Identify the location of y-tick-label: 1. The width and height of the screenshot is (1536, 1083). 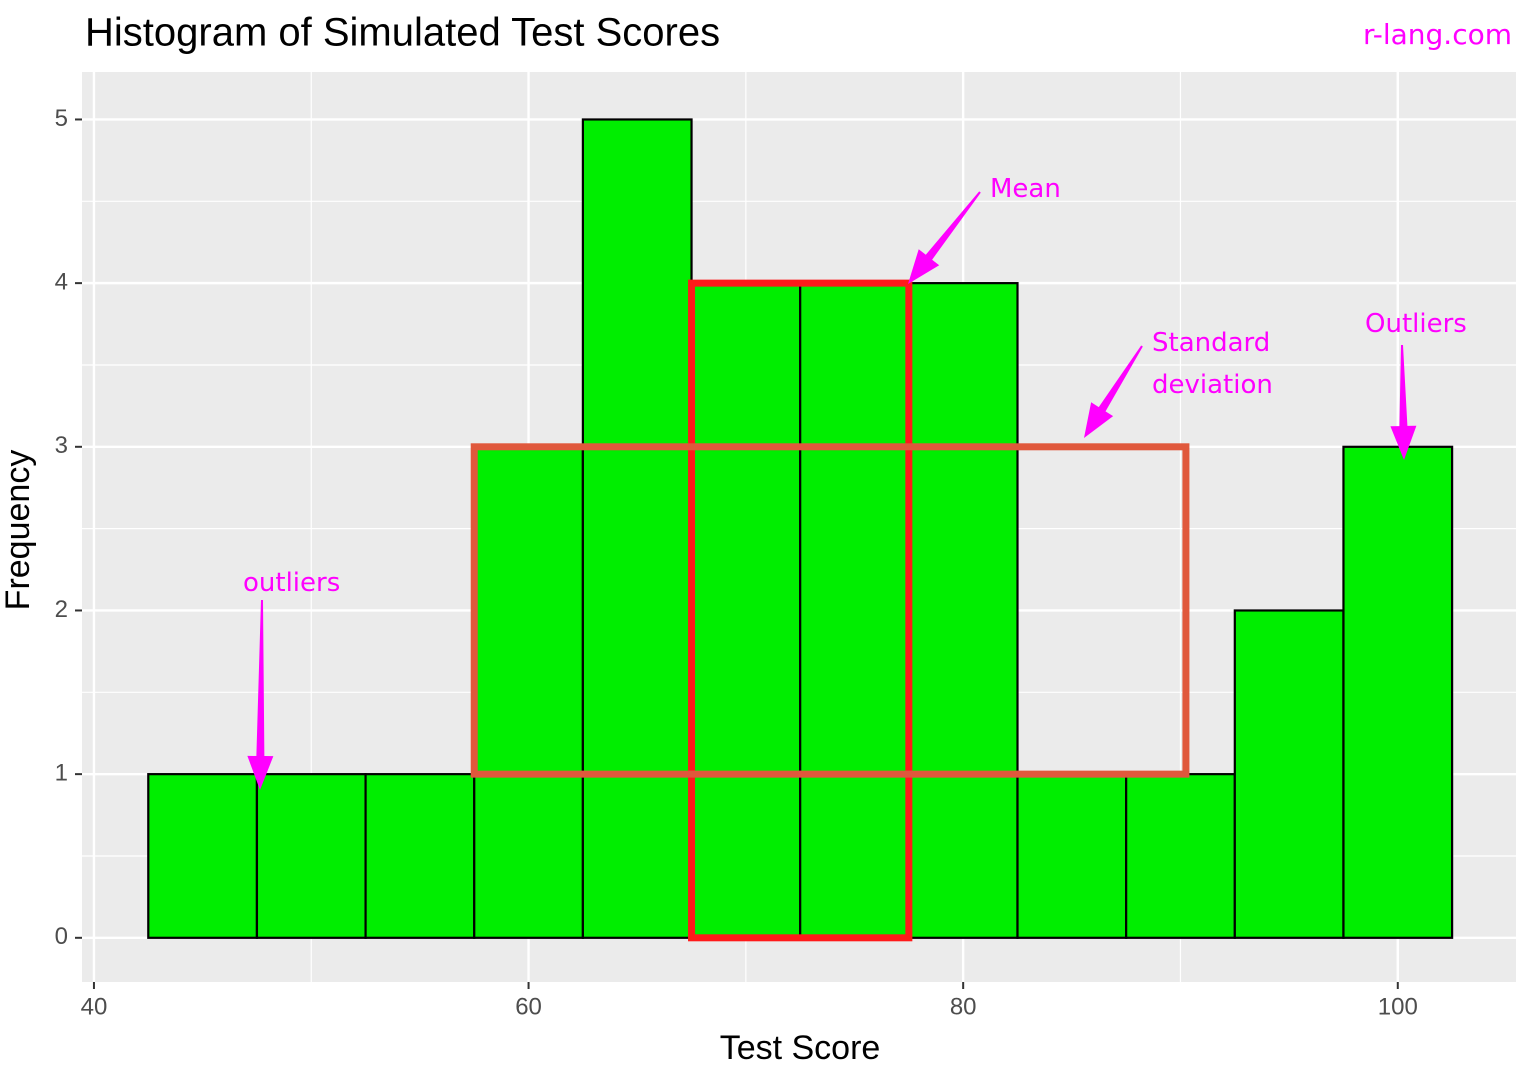
(61, 772).